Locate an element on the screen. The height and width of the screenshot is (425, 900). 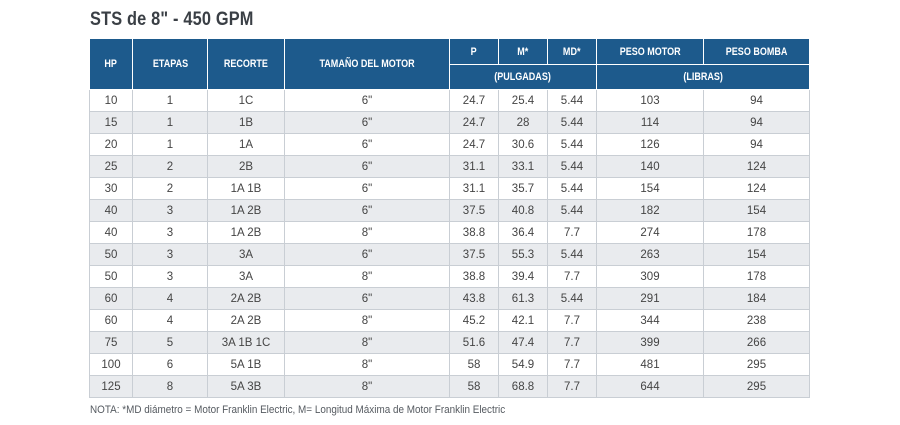
cell-p: 51.6 is located at coordinates (474, 342).